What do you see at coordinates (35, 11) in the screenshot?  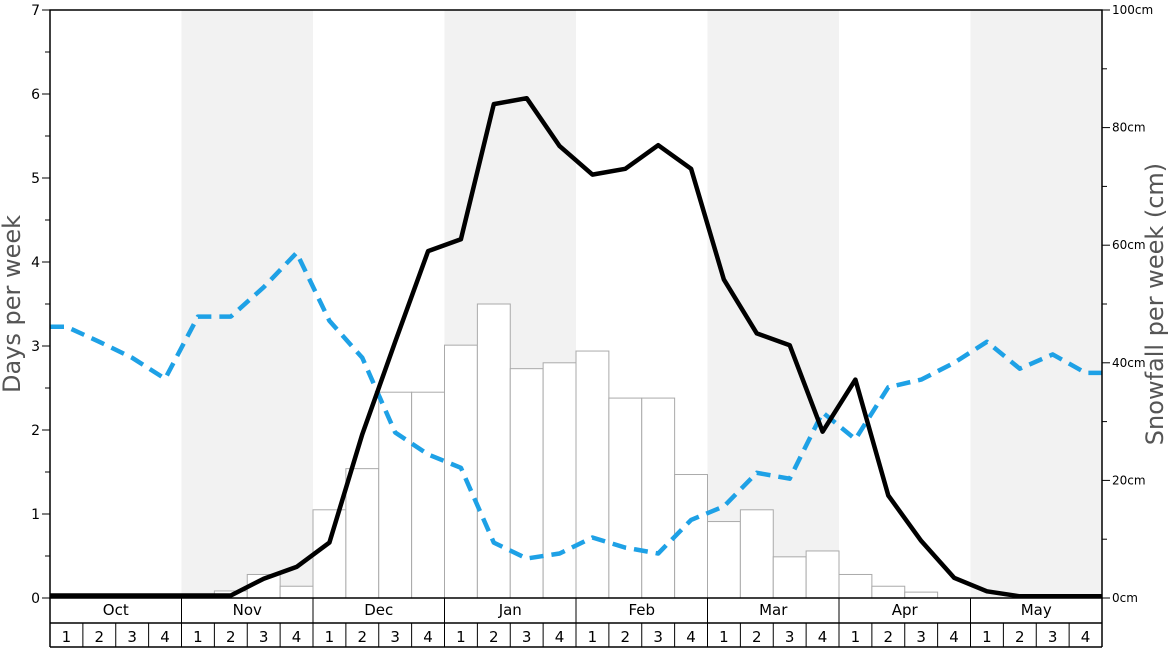 I see `left-tick-label: 7` at bounding box center [35, 11].